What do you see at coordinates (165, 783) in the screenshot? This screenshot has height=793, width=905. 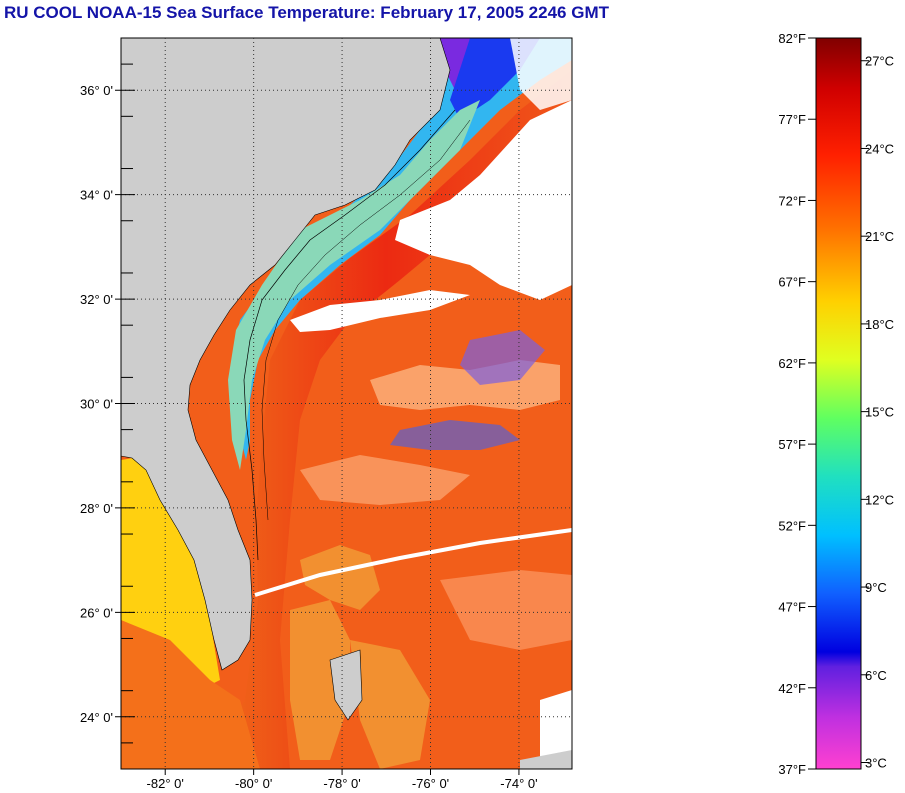 I see `lon-tick-label: -82° 0'` at bounding box center [165, 783].